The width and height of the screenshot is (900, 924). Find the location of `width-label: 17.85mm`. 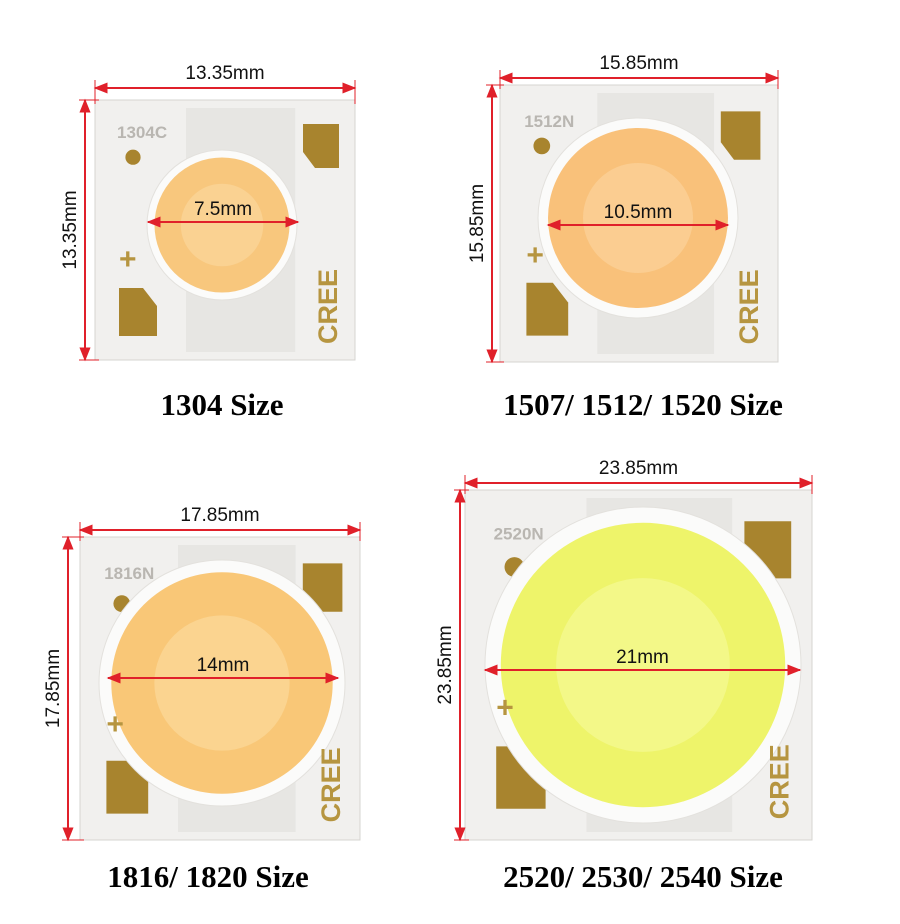

width-label: 17.85mm is located at coordinates (219, 515).